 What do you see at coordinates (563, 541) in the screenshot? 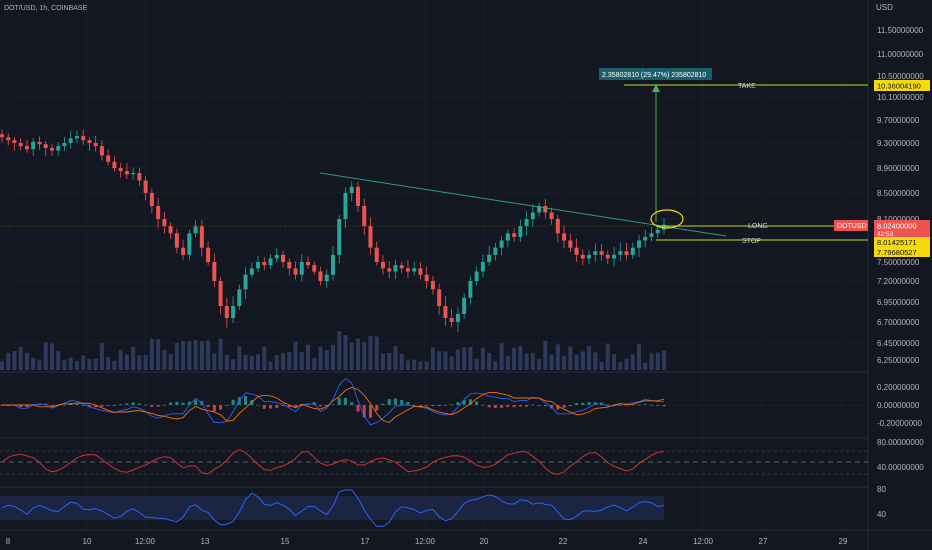
I see `time-tick: 22` at bounding box center [563, 541].